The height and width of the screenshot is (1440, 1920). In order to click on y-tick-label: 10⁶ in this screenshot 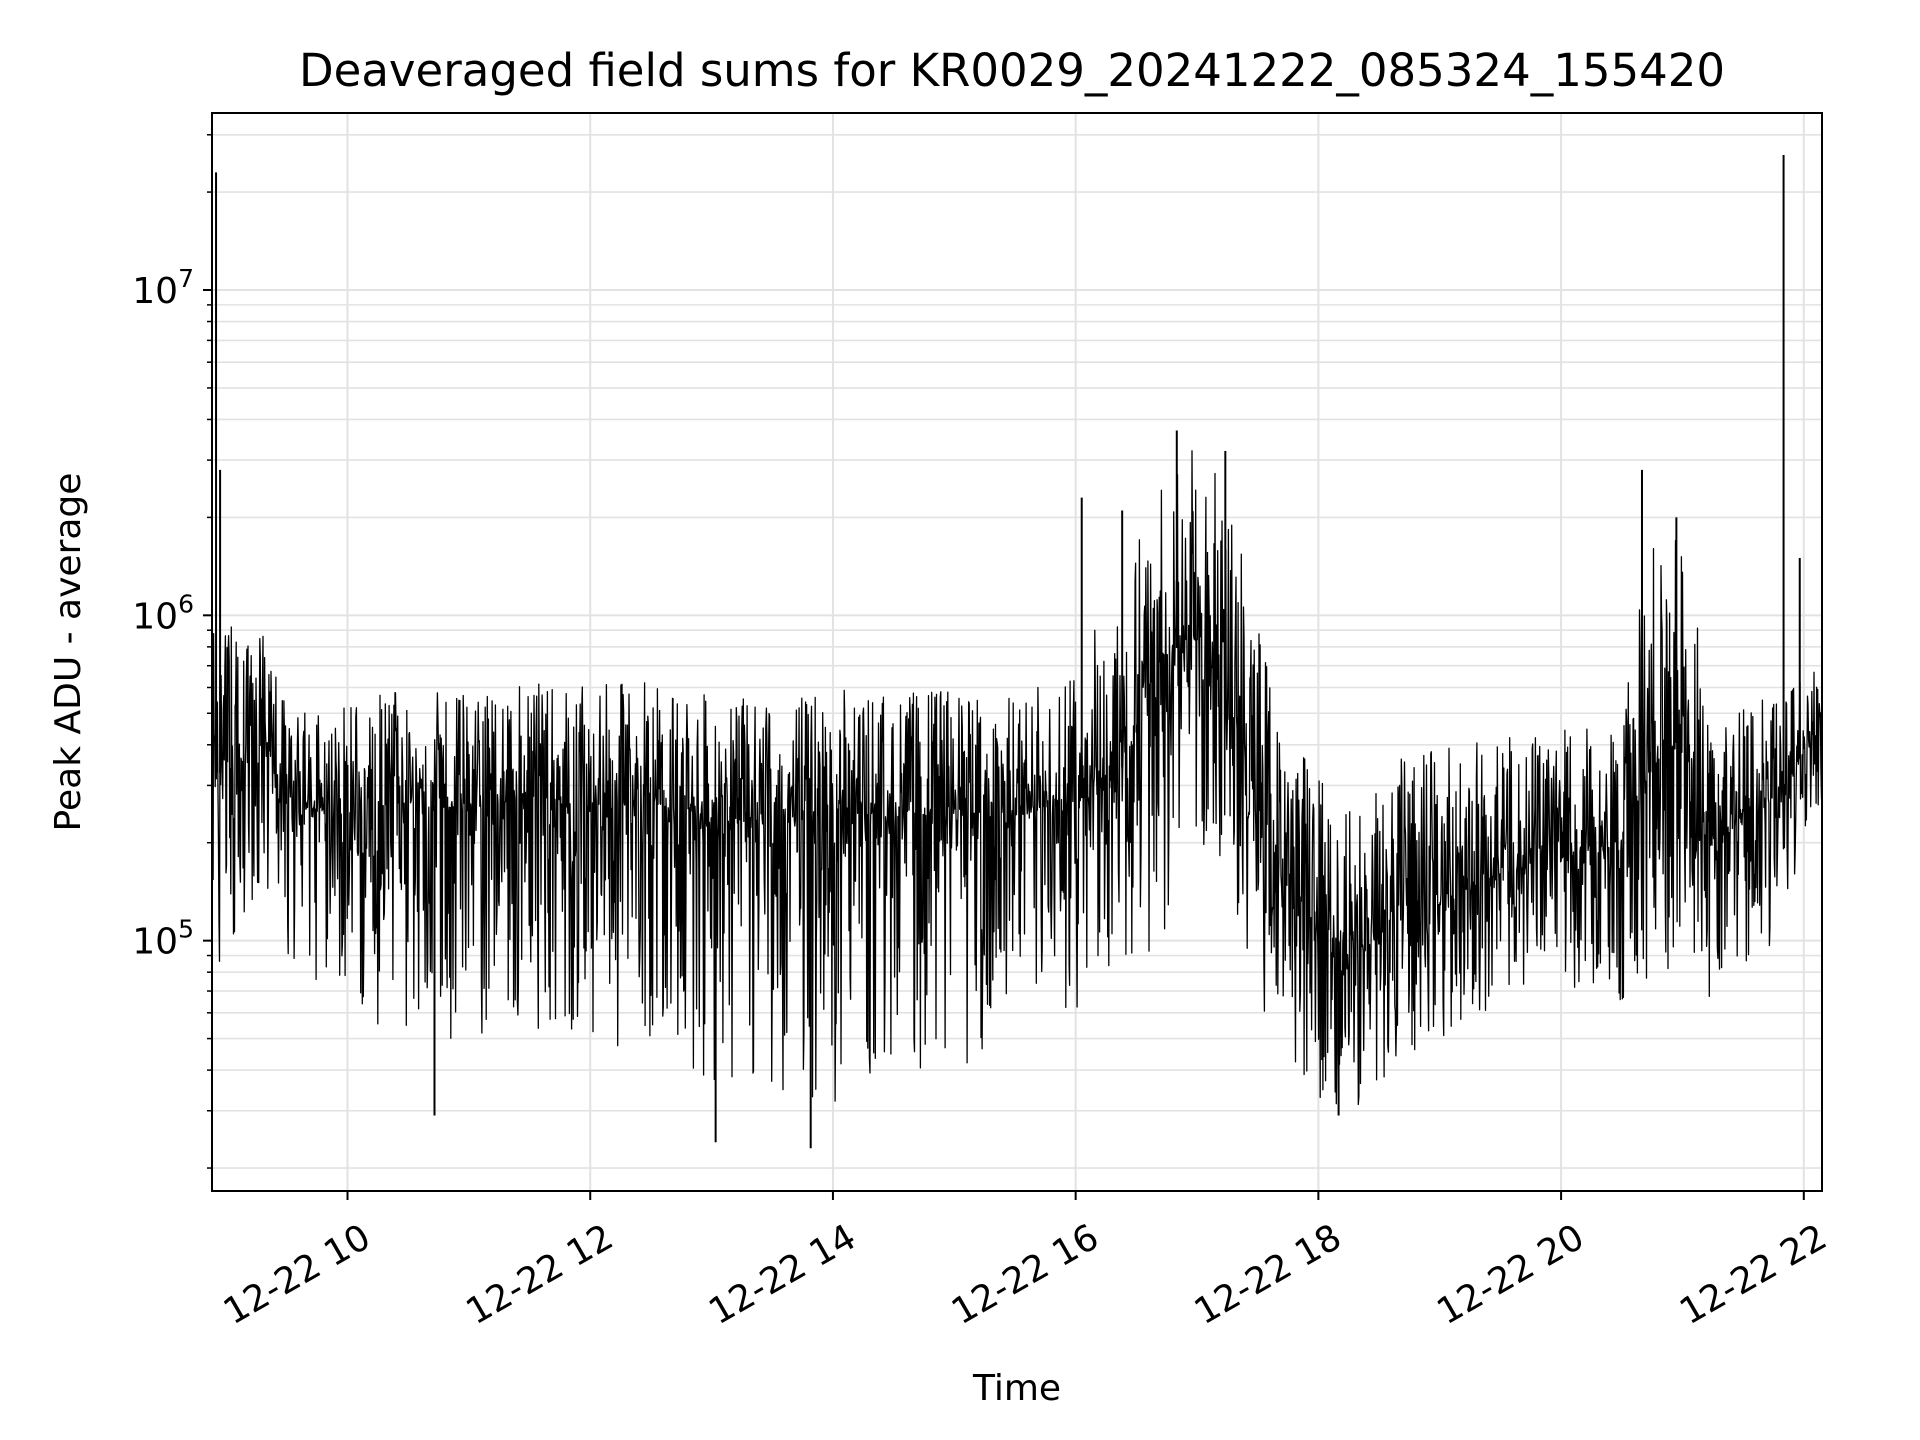, I will do `click(163, 613)`.